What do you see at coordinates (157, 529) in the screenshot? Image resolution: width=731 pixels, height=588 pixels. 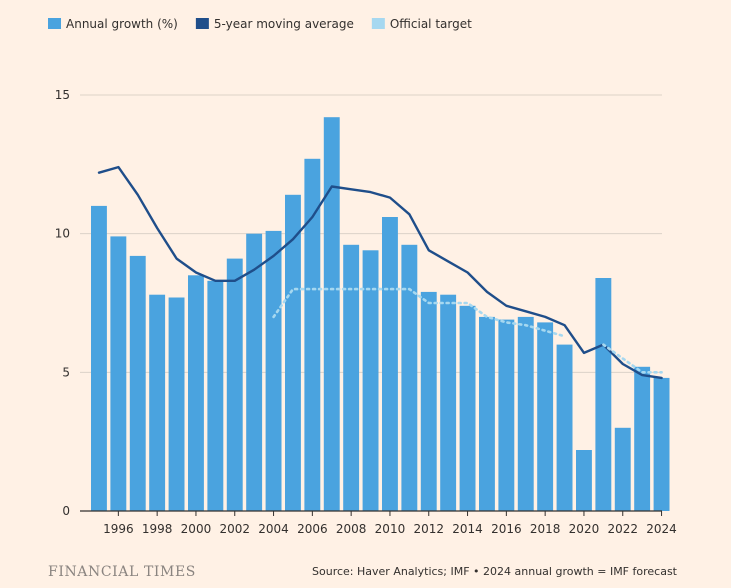 I see `x-tick-label: 1998` at bounding box center [157, 529].